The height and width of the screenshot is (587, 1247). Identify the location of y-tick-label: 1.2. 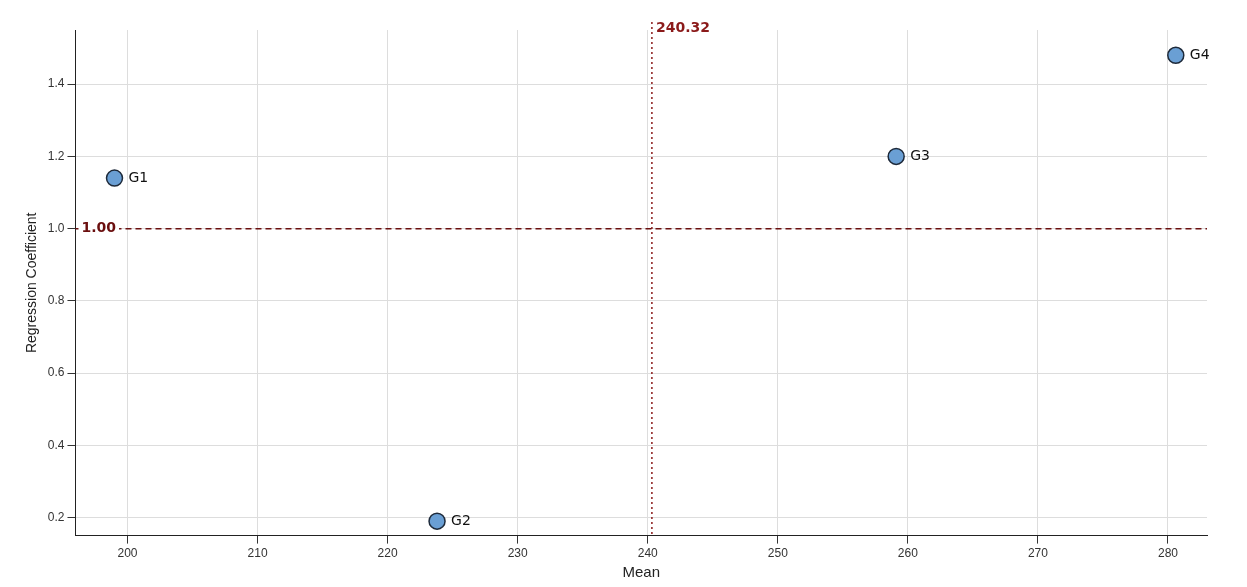
(56, 155).